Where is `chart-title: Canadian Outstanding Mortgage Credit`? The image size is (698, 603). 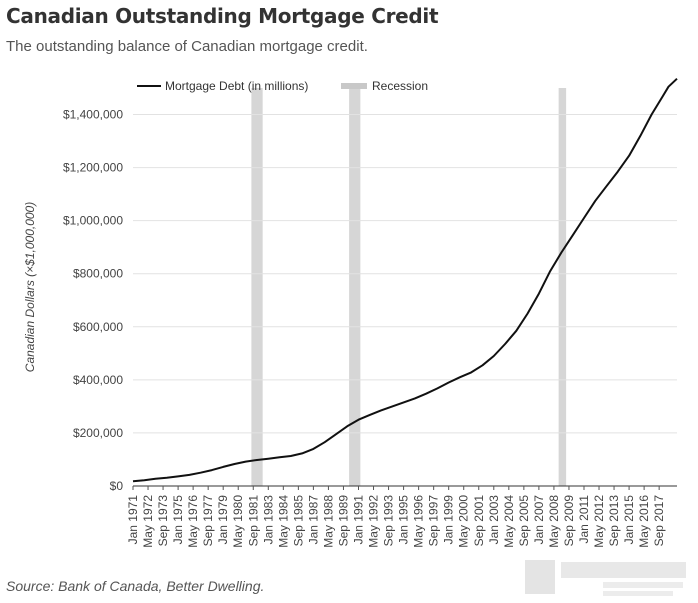
chart-title: Canadian Outstanding Mortgage Credit is located at coordinates (222, 16).